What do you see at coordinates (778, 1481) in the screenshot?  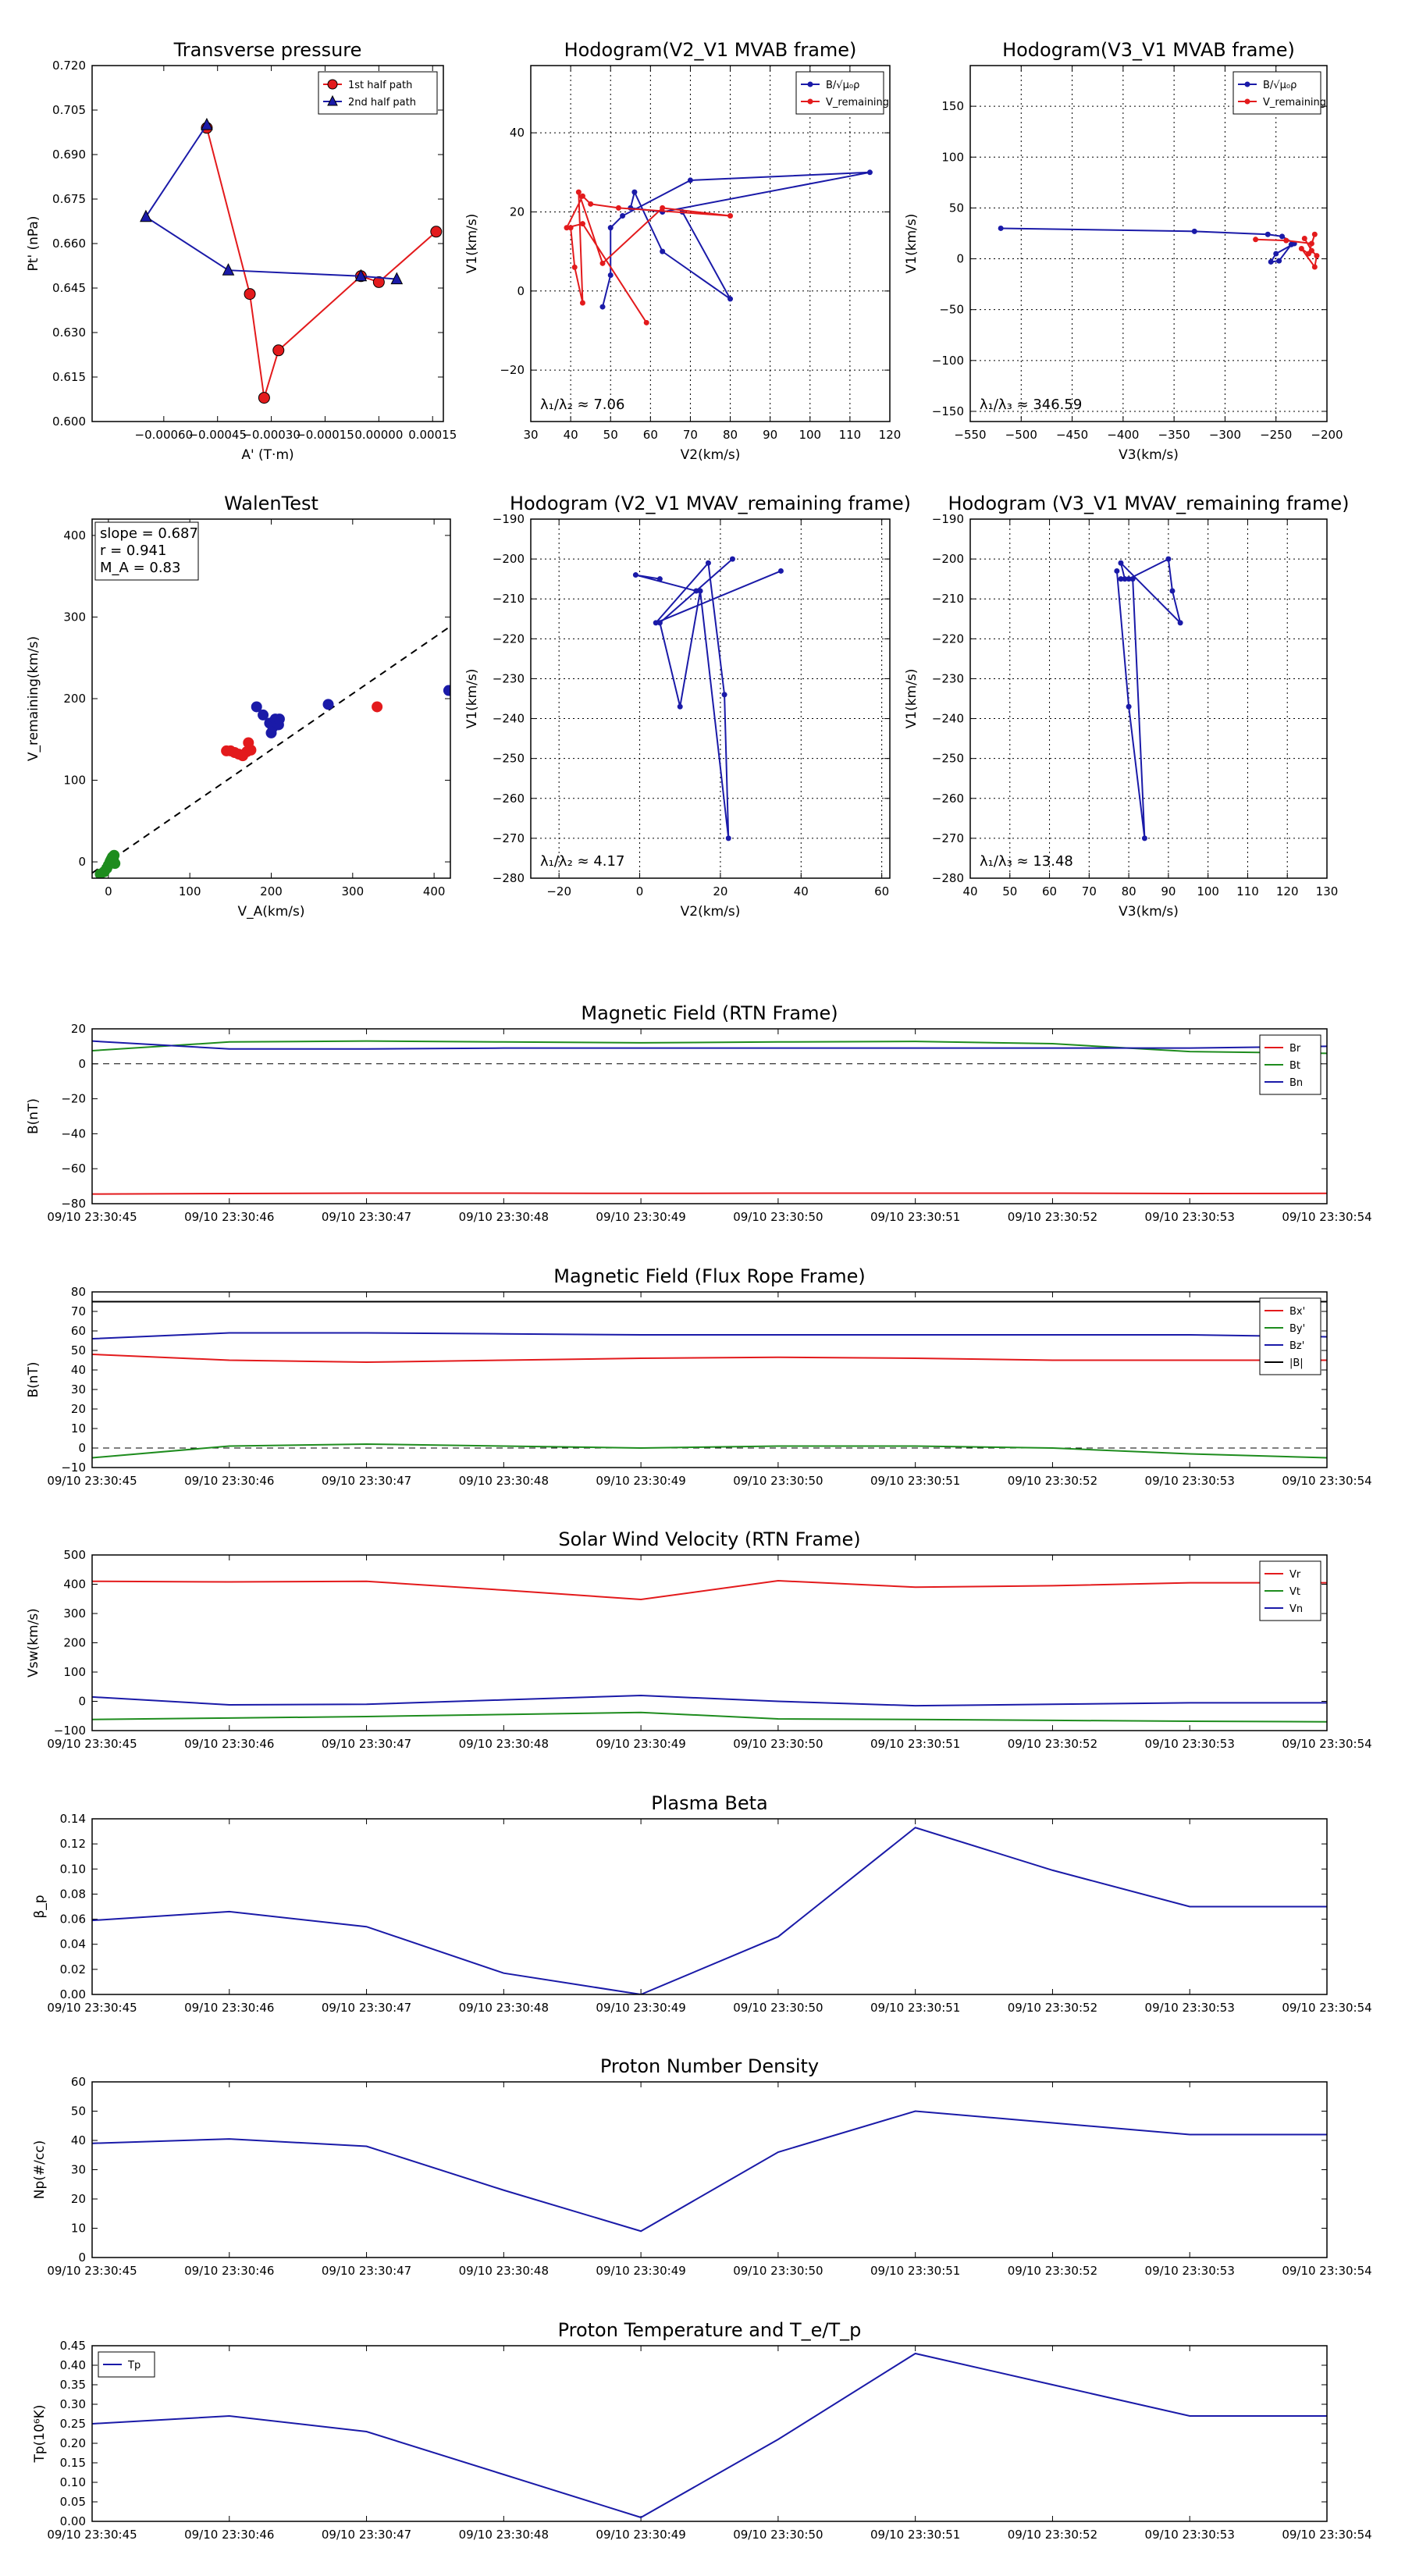 I see `x-tick-label: 09/10 23:30:50` at bounding box center [778, 1481].